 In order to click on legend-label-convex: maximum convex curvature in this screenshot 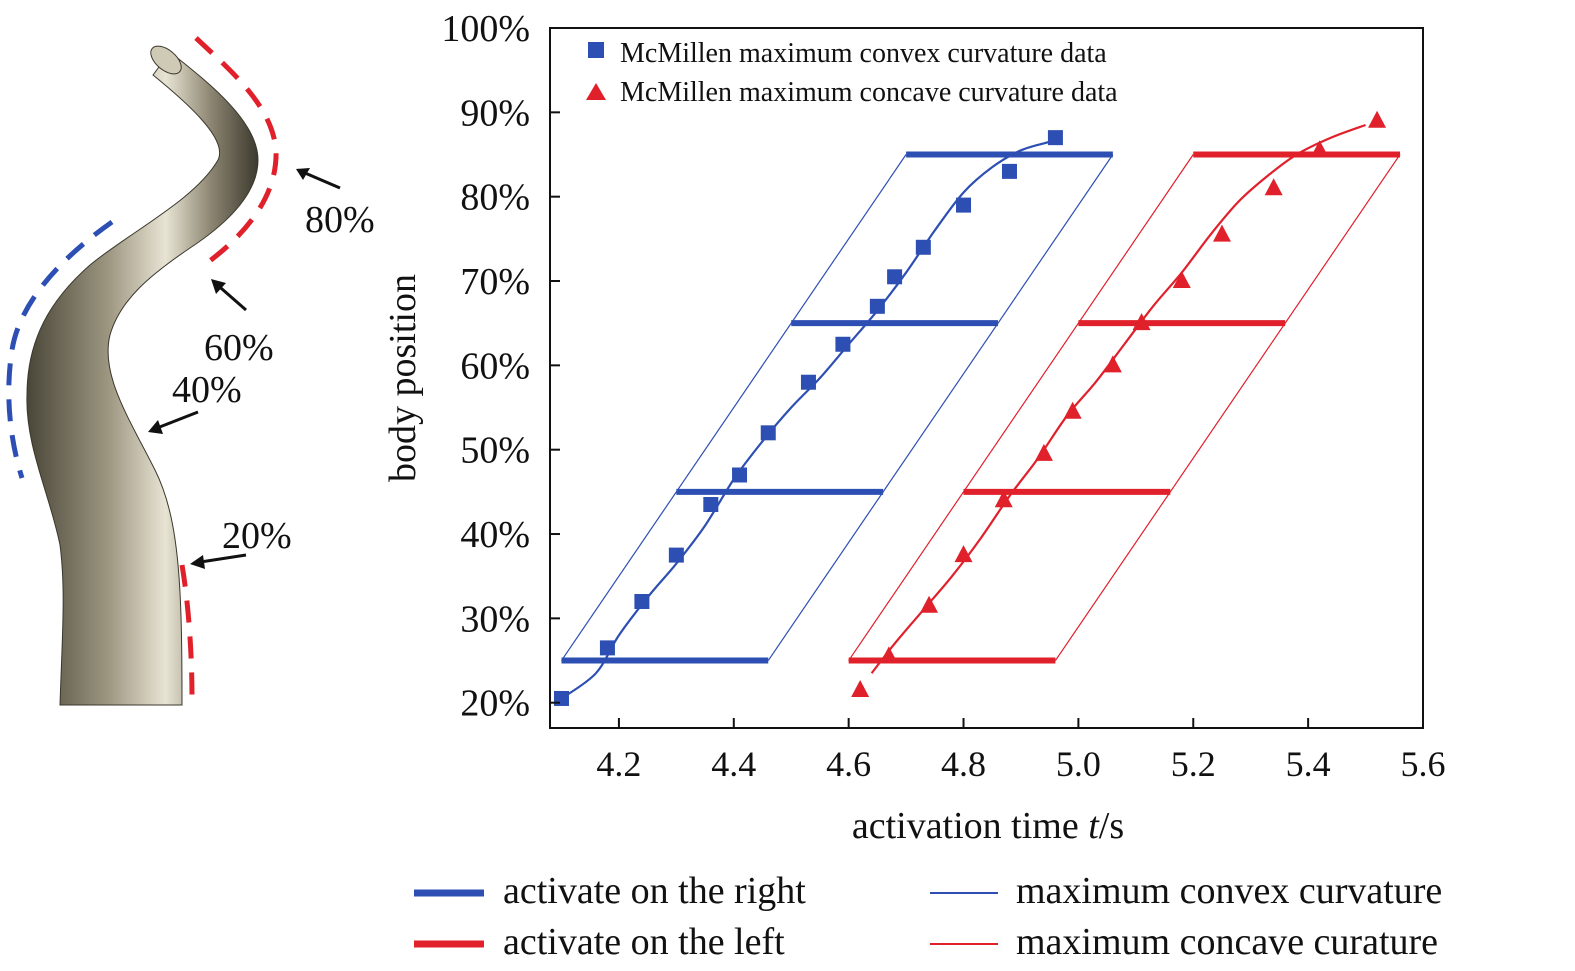, I will do `click(1229, 891)`.